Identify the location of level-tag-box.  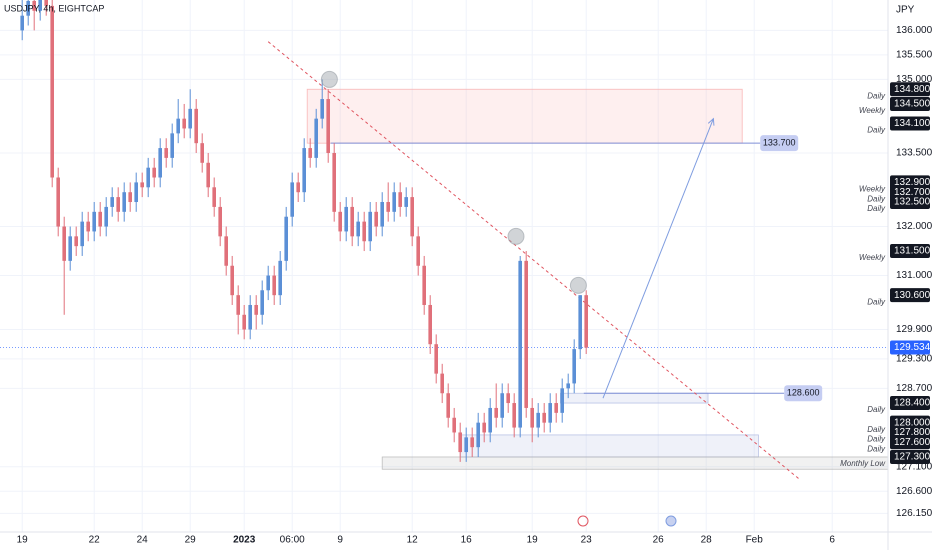
(803, 393).